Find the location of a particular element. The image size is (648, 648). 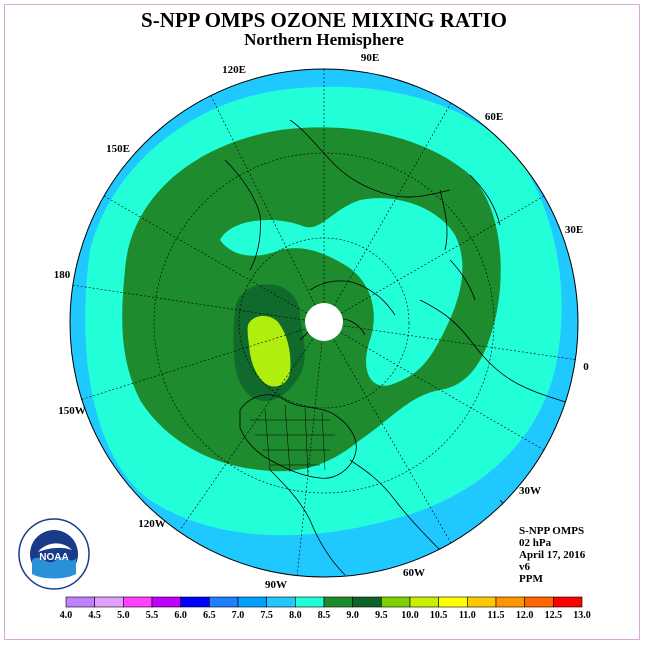

colorbar-label: 5.0 is located at coordinates (123, 615).